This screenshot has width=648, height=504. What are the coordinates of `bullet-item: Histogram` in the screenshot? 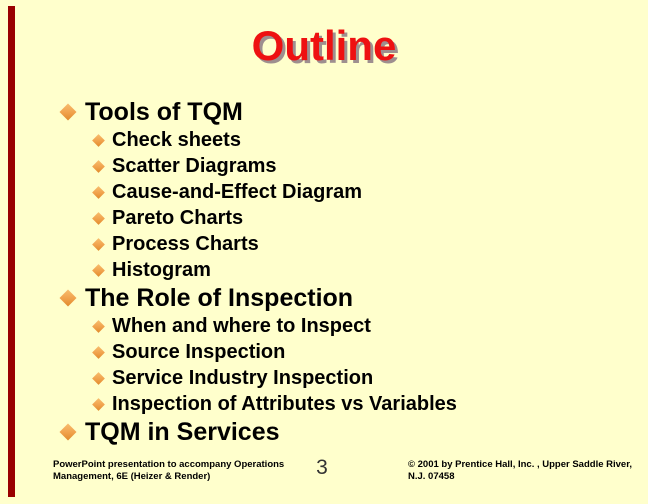 It's located at (324, 270).